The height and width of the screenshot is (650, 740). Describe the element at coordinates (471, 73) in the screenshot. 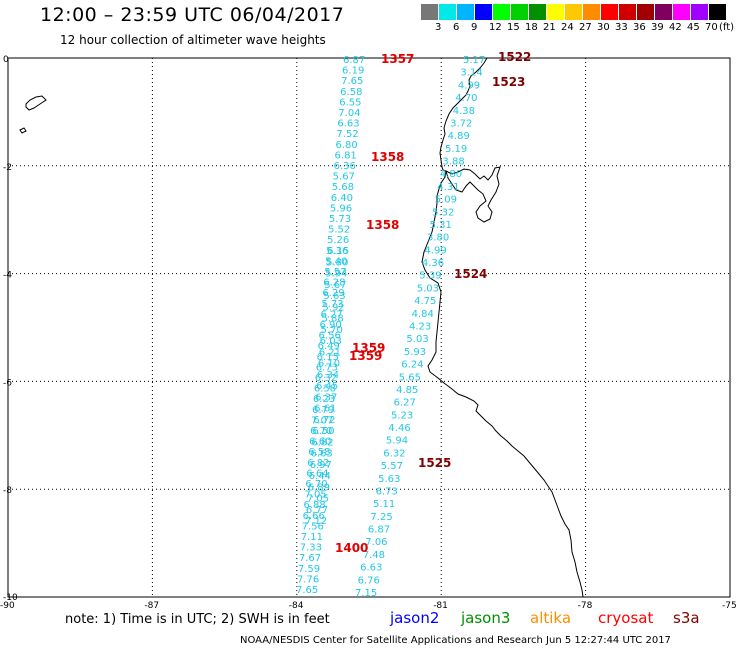

I see `swh-value: 3.14` at that location.